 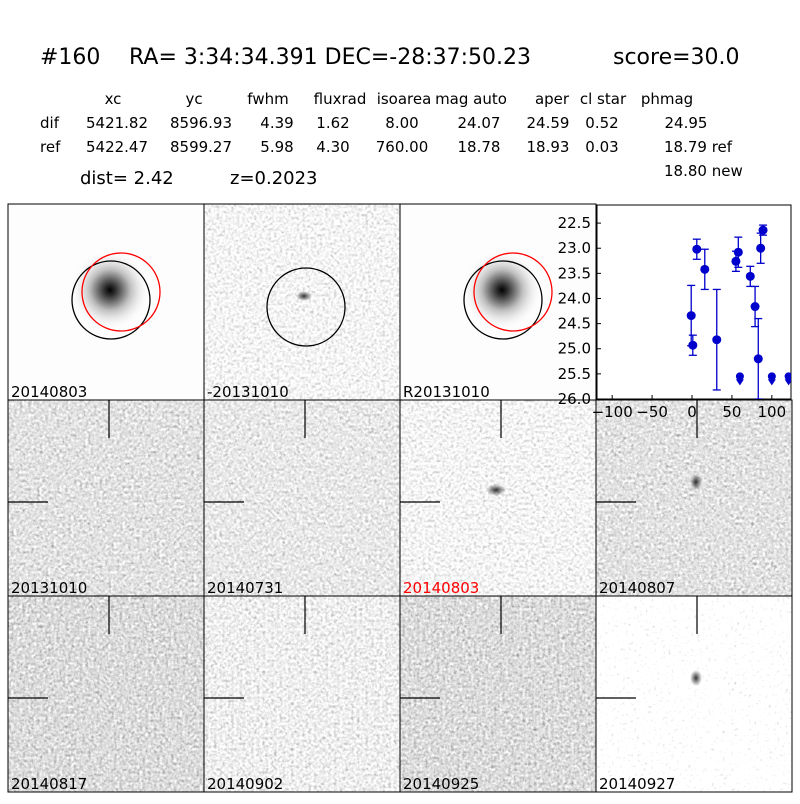 What do you see at coordinates (302, 302) in the screenshot?
I see `image-panel: -20131010` at bounding box center [302, 302].